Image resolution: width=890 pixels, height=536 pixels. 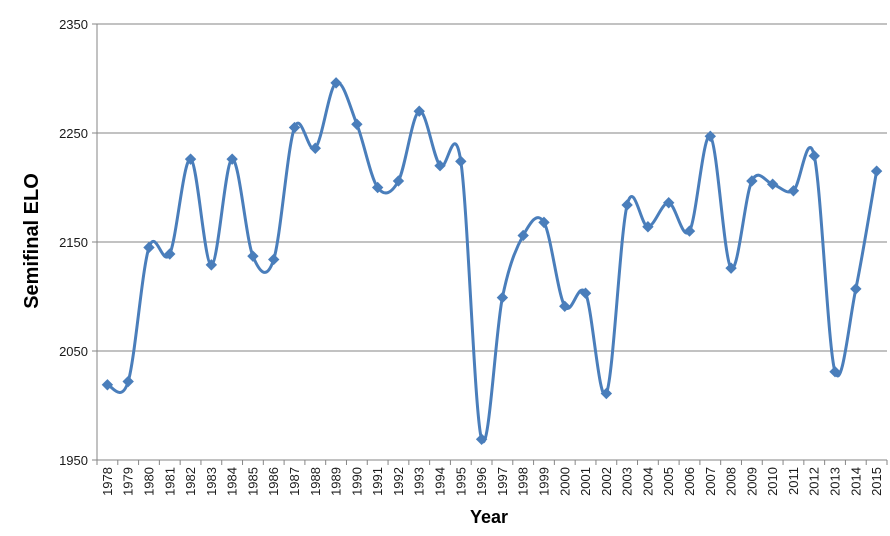 I want to click on x-tick-label: 2007, so click(x=710, y=481).